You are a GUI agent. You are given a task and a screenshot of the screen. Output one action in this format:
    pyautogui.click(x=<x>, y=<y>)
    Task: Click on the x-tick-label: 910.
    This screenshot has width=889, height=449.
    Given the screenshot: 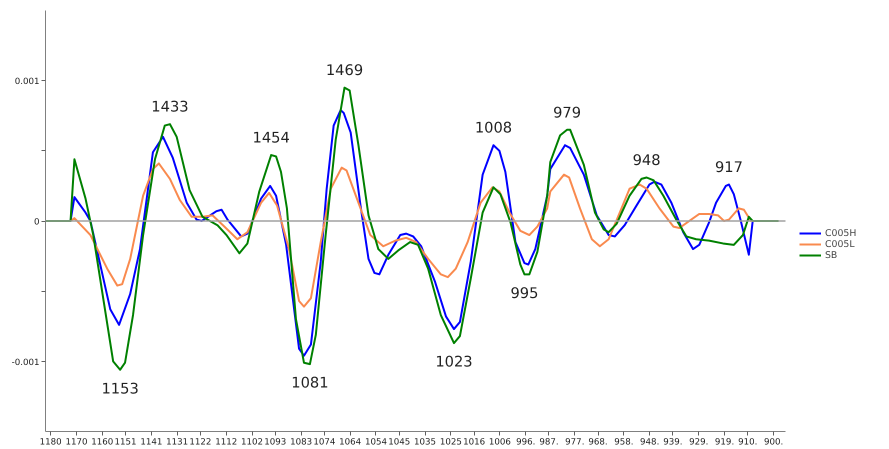 What is the action you would take?
    pyautogui.click(x=748, y=443)
    